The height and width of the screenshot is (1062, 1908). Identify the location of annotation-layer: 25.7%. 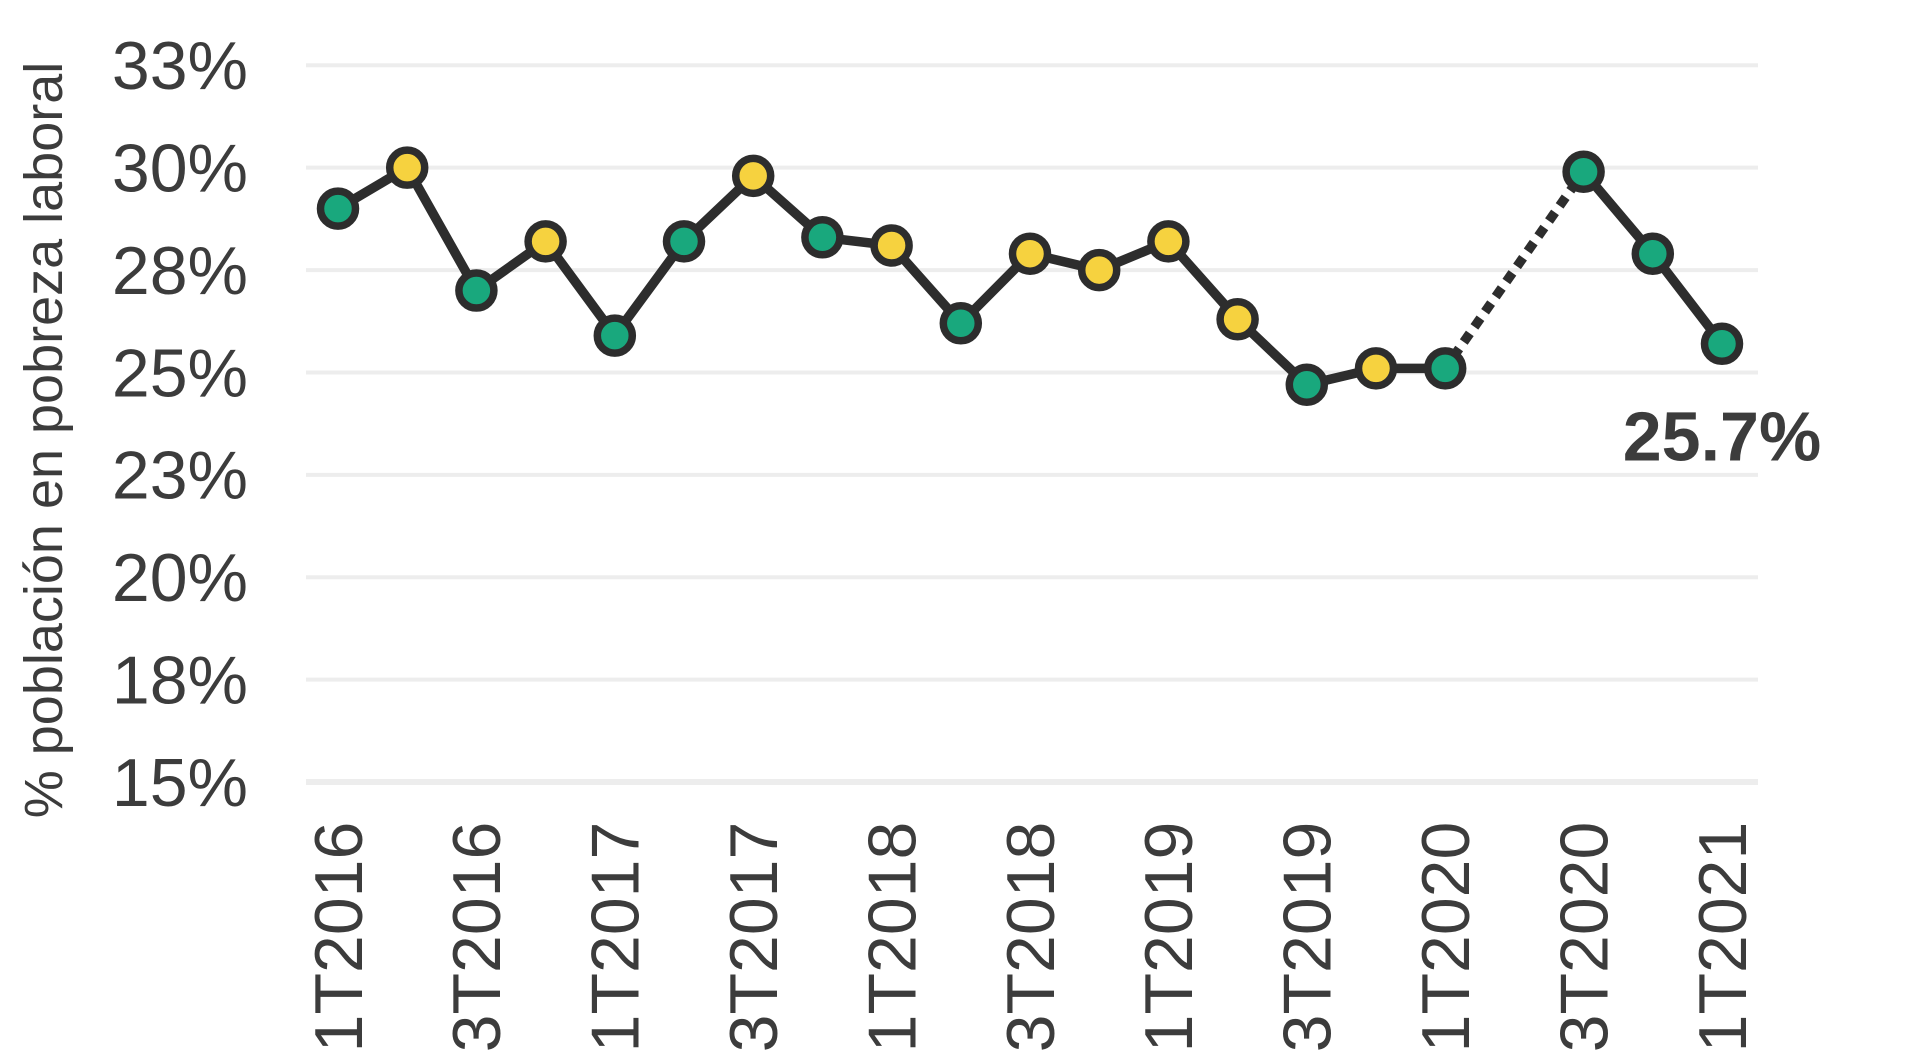
(1722, 437).